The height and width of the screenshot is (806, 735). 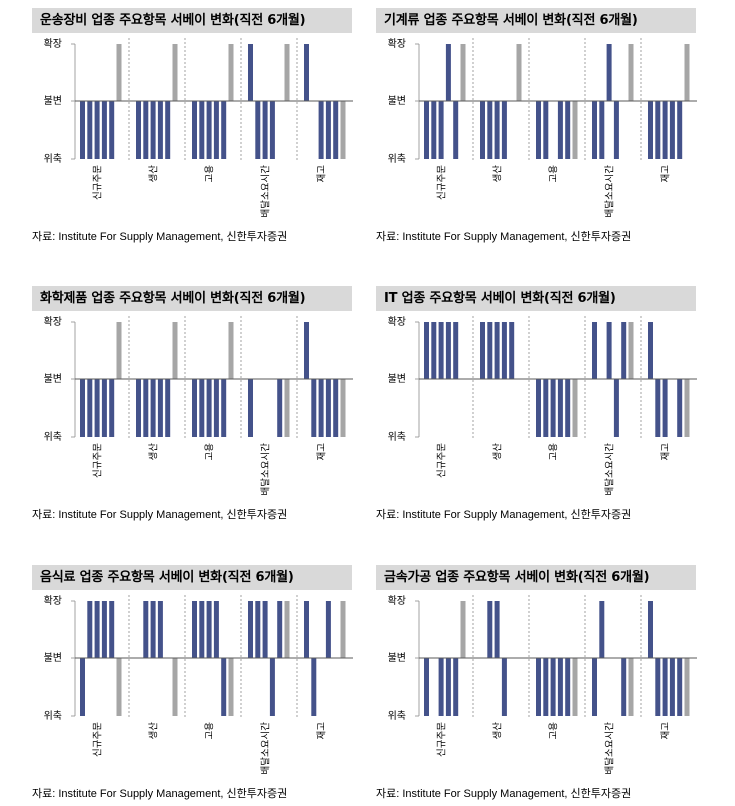 I want to click on chart-title: 음식료 업종 주요항목 서베이 변화(직전 6개월), so click(x=192, y=577).